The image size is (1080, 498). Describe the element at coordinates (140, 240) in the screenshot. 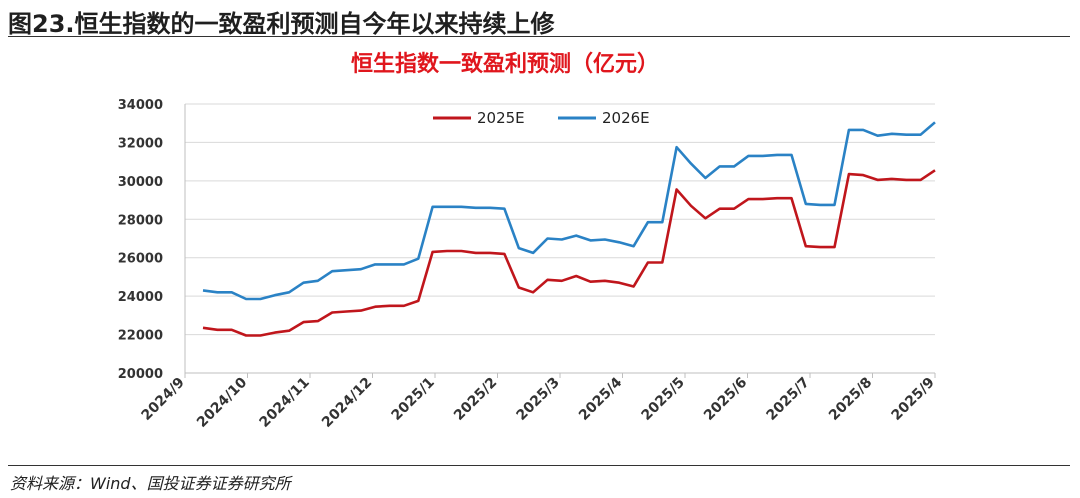

I see `y-axis: 20000 22000 24000 26000 28000 30000 32000 34000` at that location.